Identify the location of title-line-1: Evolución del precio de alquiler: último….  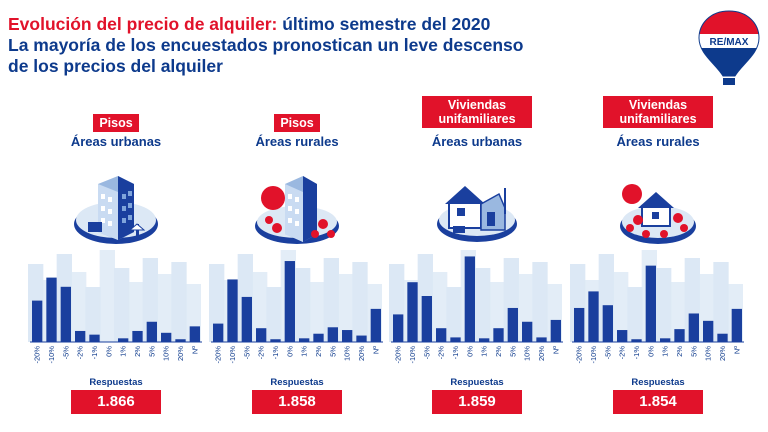
(338, 24).